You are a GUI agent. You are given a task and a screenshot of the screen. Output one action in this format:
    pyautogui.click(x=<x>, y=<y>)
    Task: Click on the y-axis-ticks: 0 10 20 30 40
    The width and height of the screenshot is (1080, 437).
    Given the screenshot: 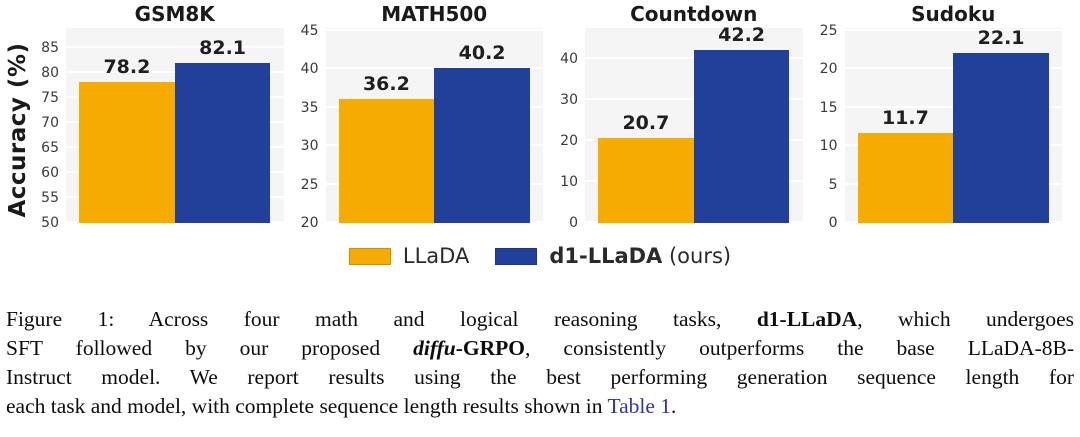 What is the action you would take?
    pyautogui.click(x=570, y=129)
    